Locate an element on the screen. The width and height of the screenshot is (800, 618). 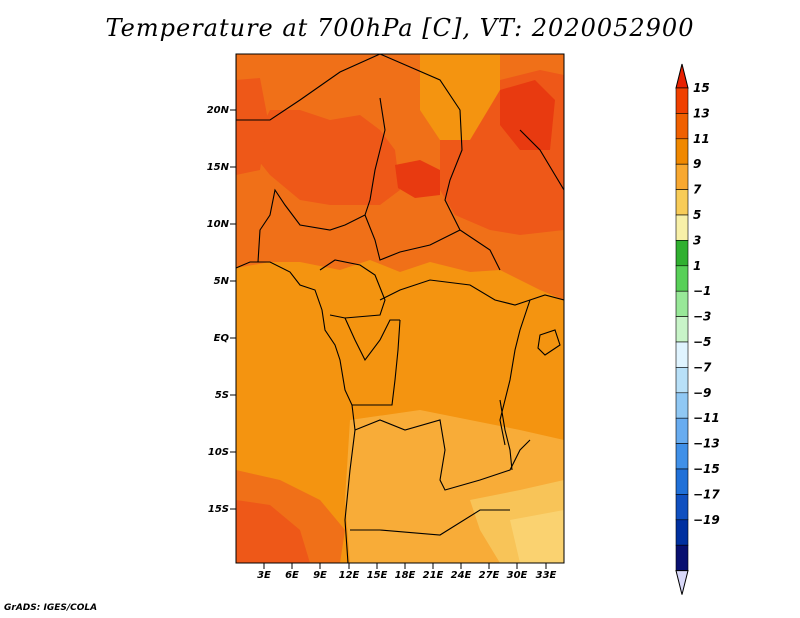
colorbar-label: 3 is located at coordinates (697, 240).